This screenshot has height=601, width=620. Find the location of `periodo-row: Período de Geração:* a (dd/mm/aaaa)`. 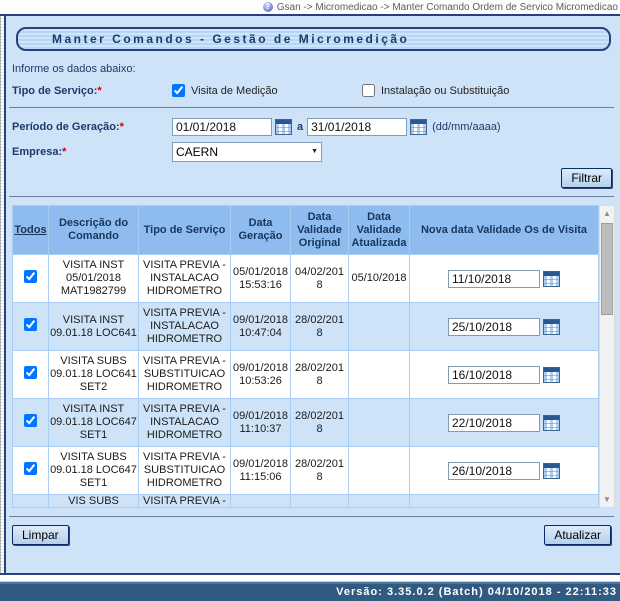

periodo-row: Período de Geração:* a (dd/mm/aaaa) is located at coordinates (313, 127).